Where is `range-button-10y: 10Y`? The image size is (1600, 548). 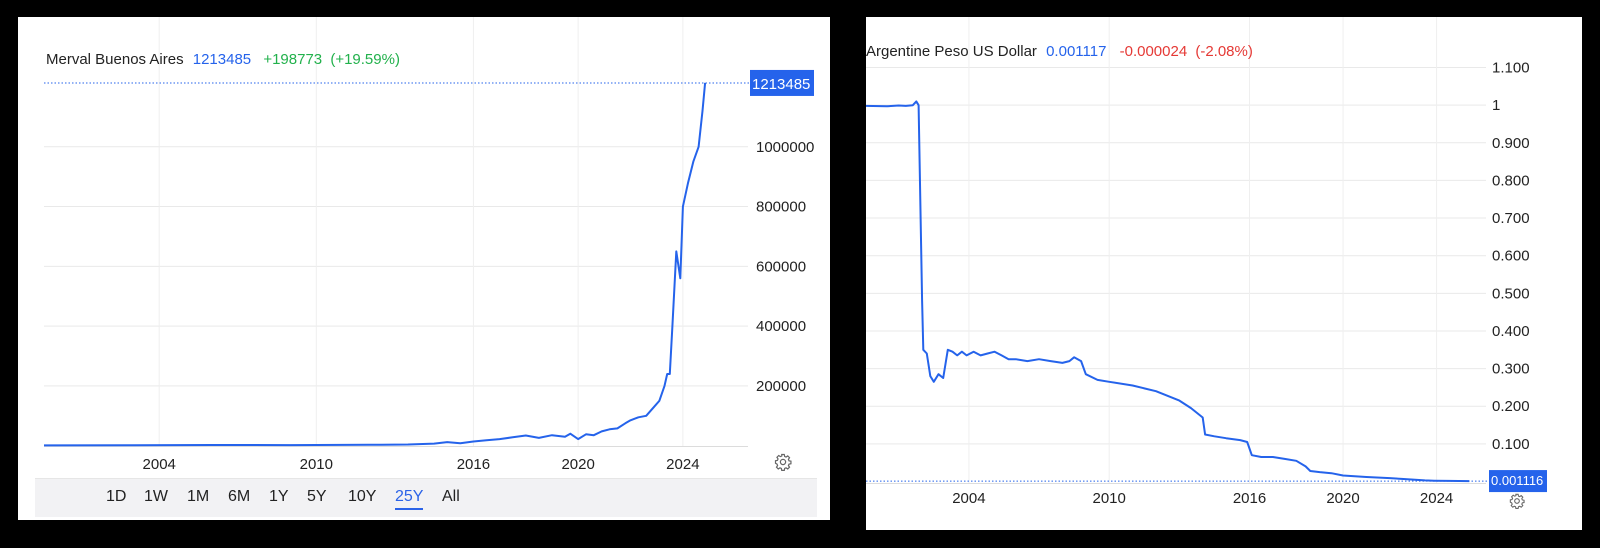 range-button-10y: 10Y is located at coordinates (362, 496).